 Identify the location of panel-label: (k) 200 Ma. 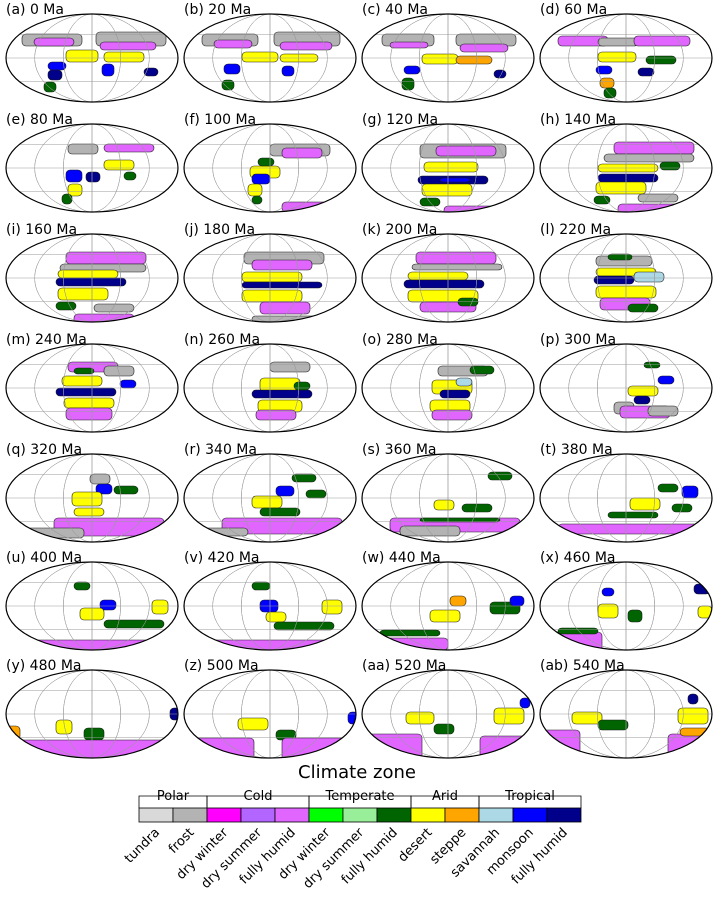
(400, 230).